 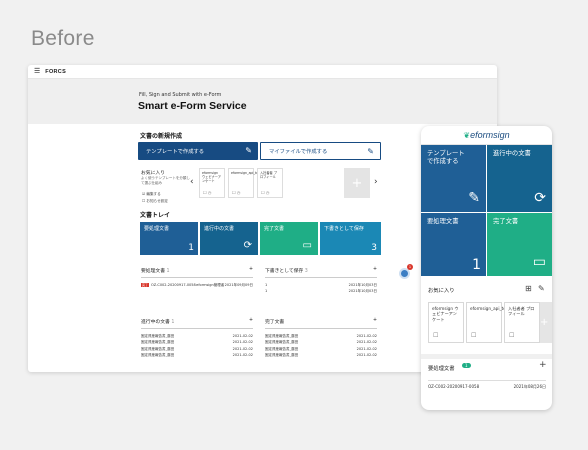 What do you see at coordinates (155, 200) in the screenshot?
I see `favorites-notice-link: ☐ お知らせ設定` at bounding box center [155, 200].